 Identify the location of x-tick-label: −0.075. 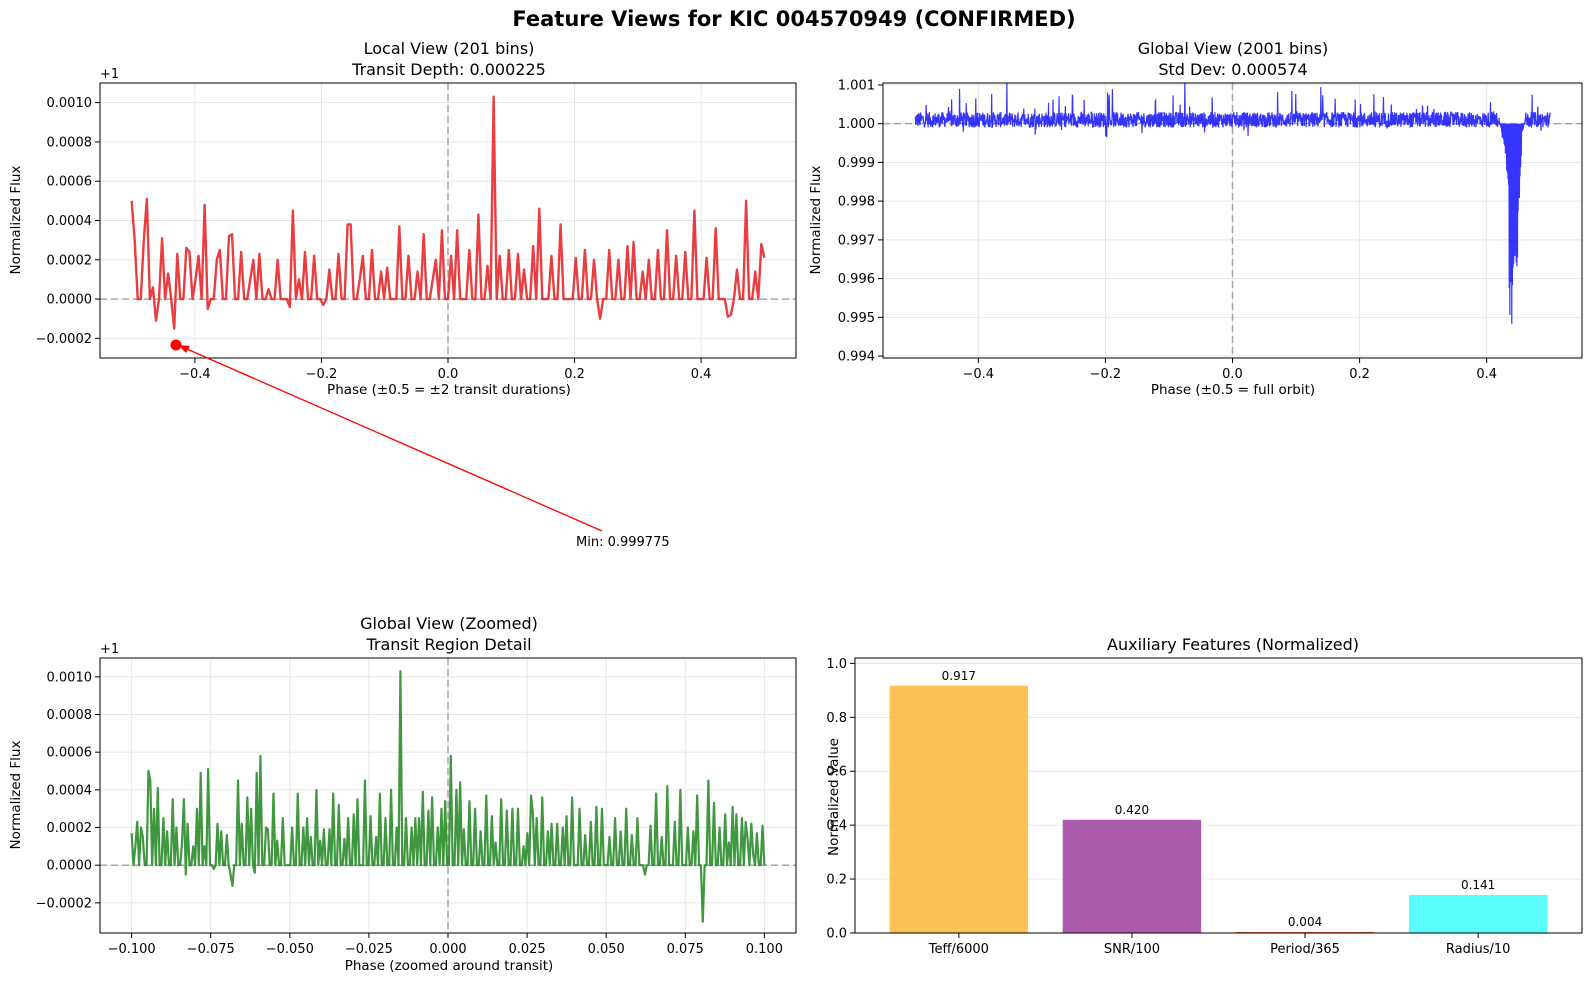
(211, 949).